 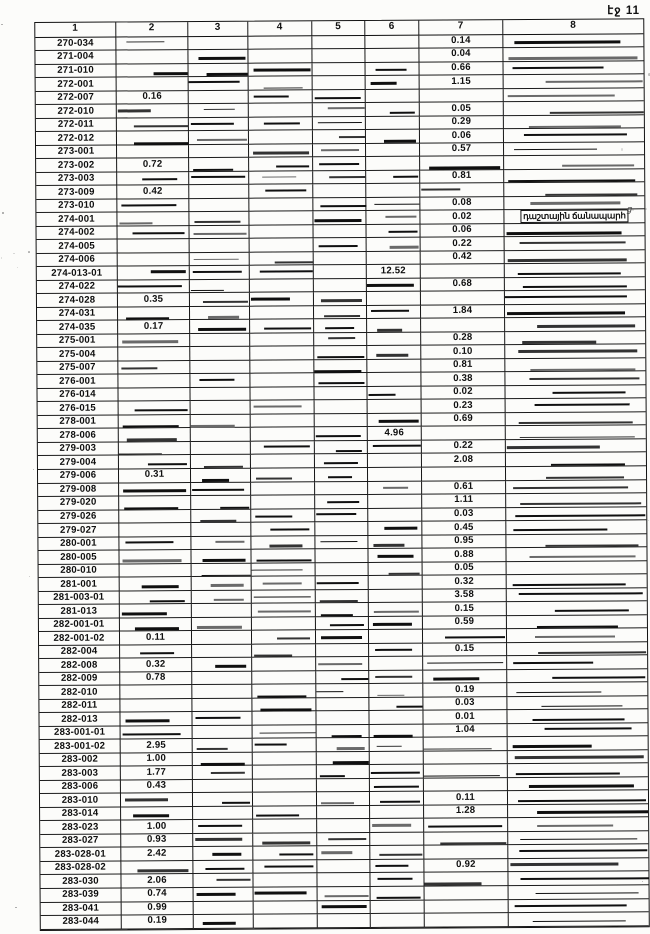 I want to click on row-id: 283-028-01, so click(x=80, y=854).